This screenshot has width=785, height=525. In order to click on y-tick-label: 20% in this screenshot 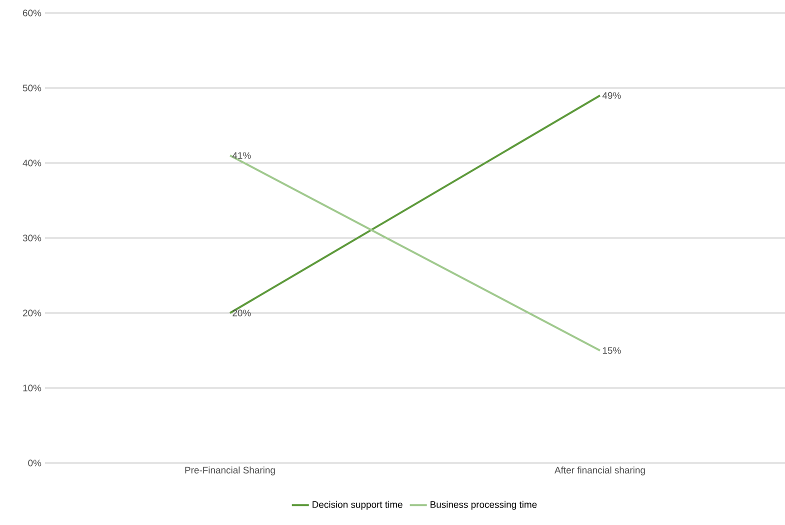, I will do `click(32, 313)`.